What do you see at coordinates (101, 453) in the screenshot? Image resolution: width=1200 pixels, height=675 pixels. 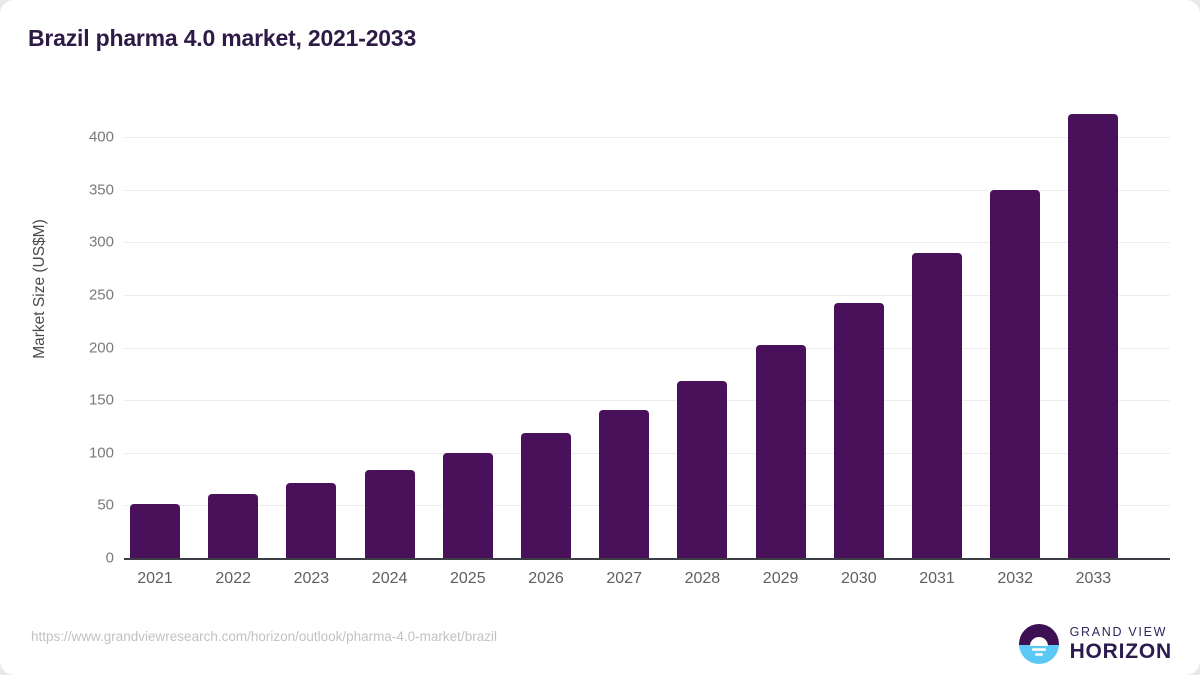 I see `y-axis-tick-label: 100` at bounding box center [101, 453].